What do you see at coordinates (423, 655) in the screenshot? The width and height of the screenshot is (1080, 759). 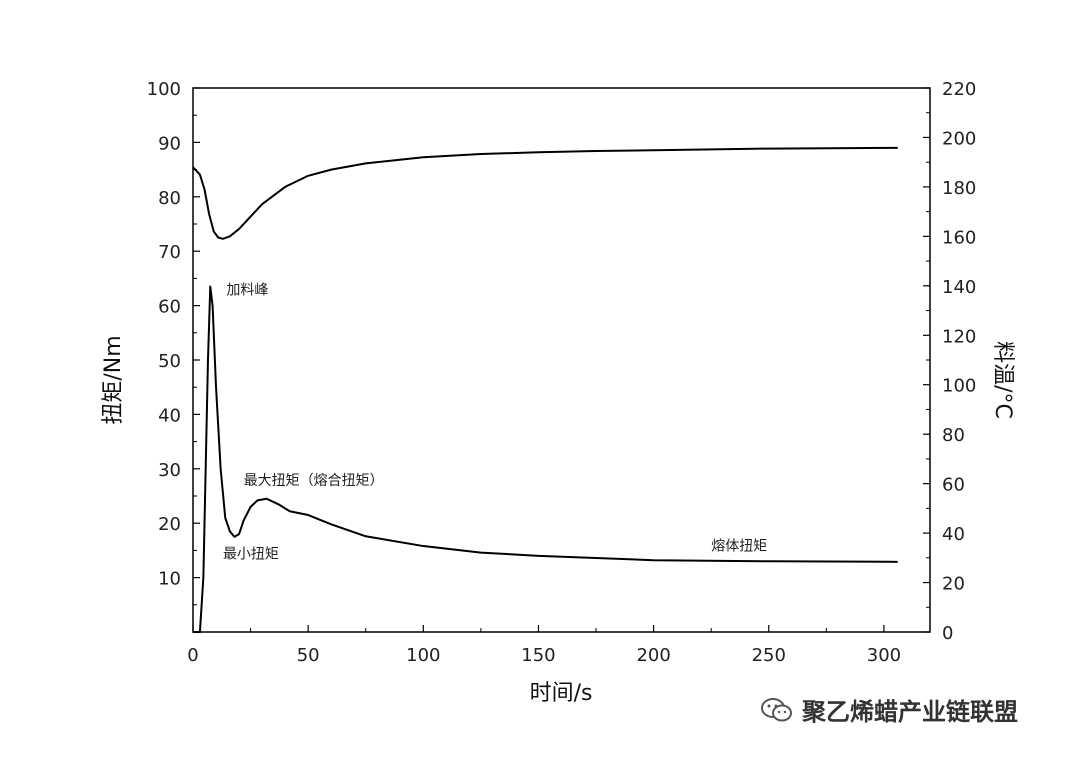 I see `x-tick-label: 100` at bounding box center [423, 655].